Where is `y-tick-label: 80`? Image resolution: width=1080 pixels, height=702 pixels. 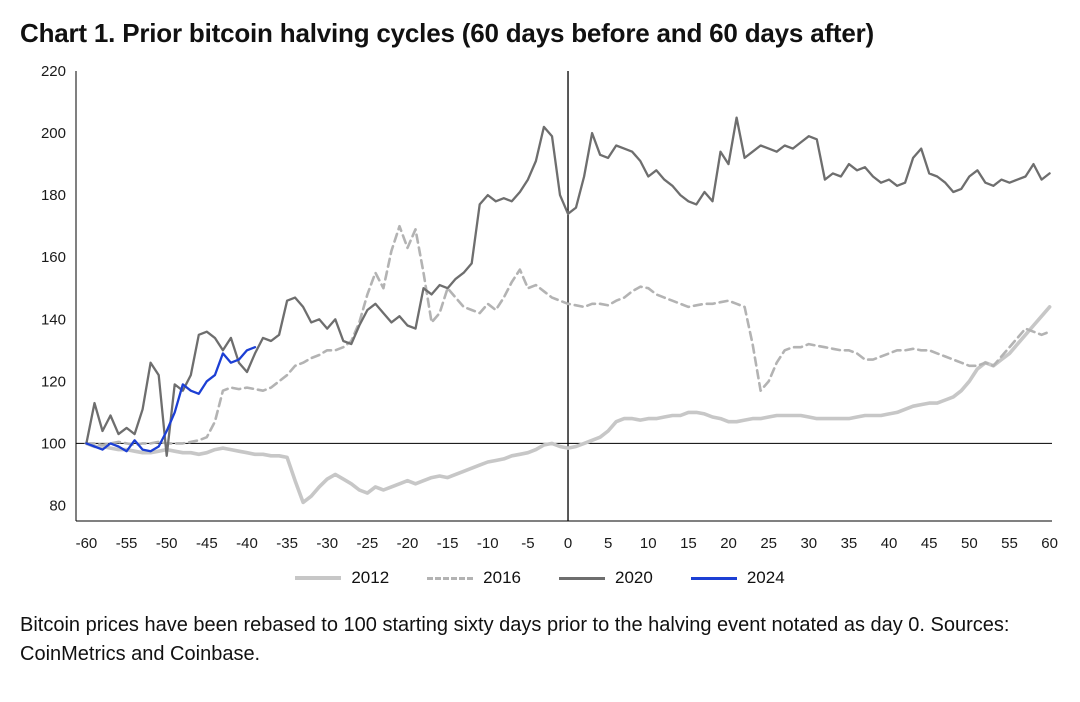 y-tick-label: 80 is located at coordinates (57, 505).